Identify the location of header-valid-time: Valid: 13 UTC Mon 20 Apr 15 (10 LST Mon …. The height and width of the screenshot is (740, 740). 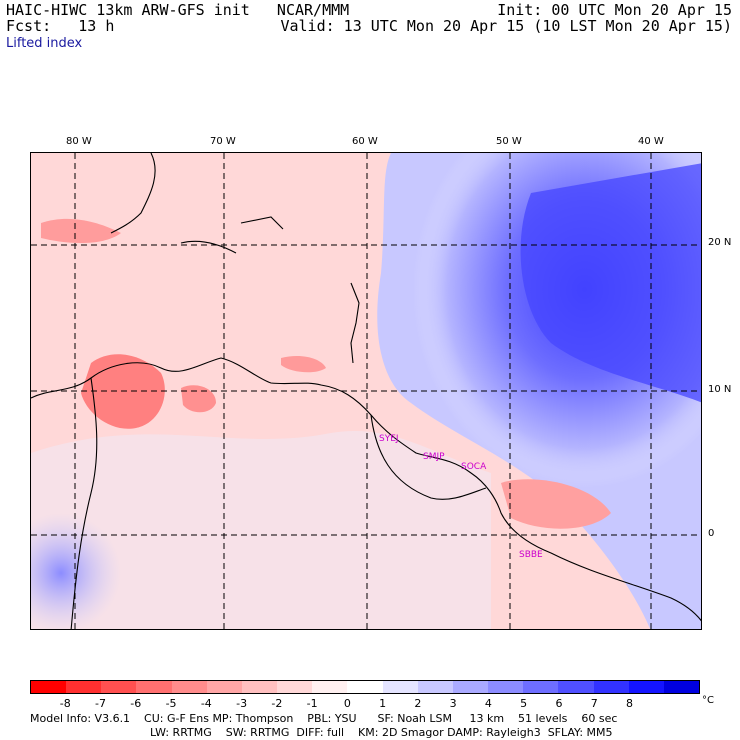
(506, 26).